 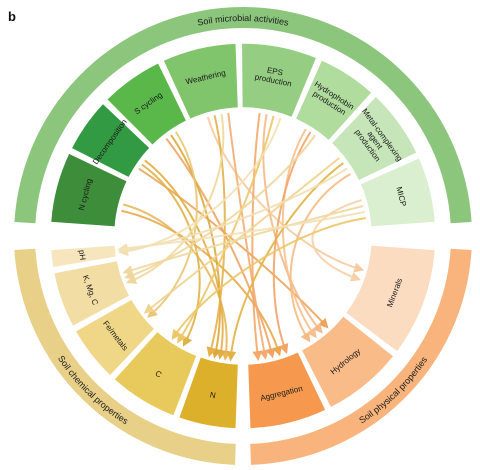 I want to click on segment-label: pH, so click(x=82, y=254).